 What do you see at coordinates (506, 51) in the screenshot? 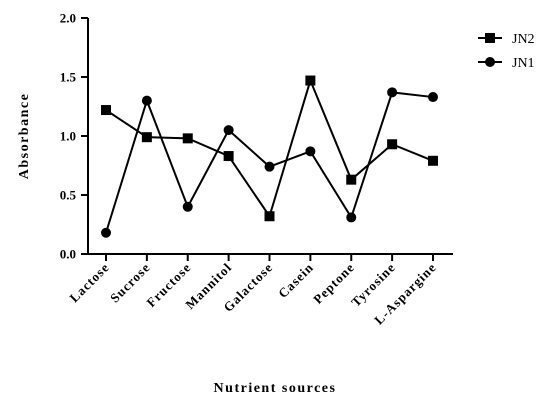
I see `legend: JN2 JN1` at bounding box center [506, 51].